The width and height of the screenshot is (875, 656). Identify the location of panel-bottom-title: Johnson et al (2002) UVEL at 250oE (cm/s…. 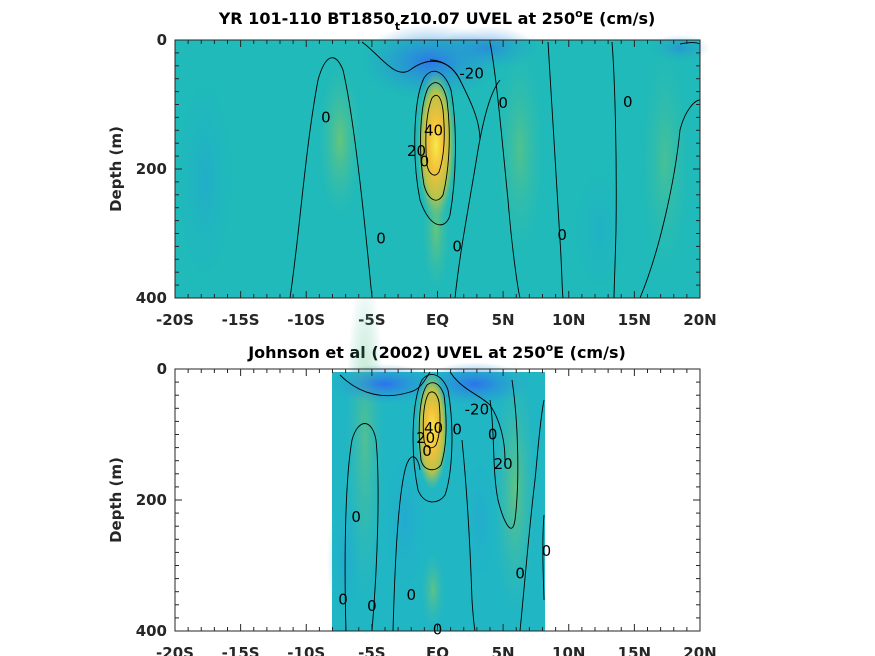
(436, 351).